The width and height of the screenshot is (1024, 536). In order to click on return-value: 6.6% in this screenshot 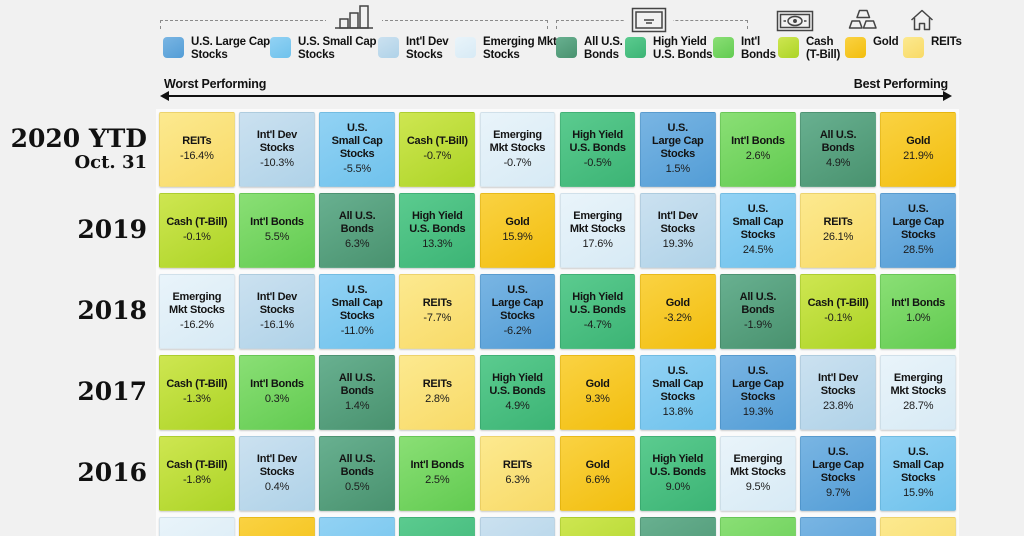, I will do `click(597, 480)`.